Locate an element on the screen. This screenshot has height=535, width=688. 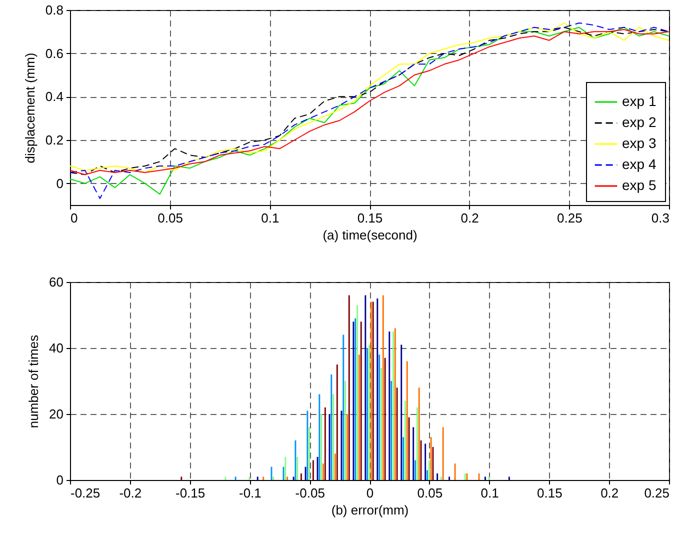
y-axis-title: displacement (mm) is located at coordinates (30, 108).